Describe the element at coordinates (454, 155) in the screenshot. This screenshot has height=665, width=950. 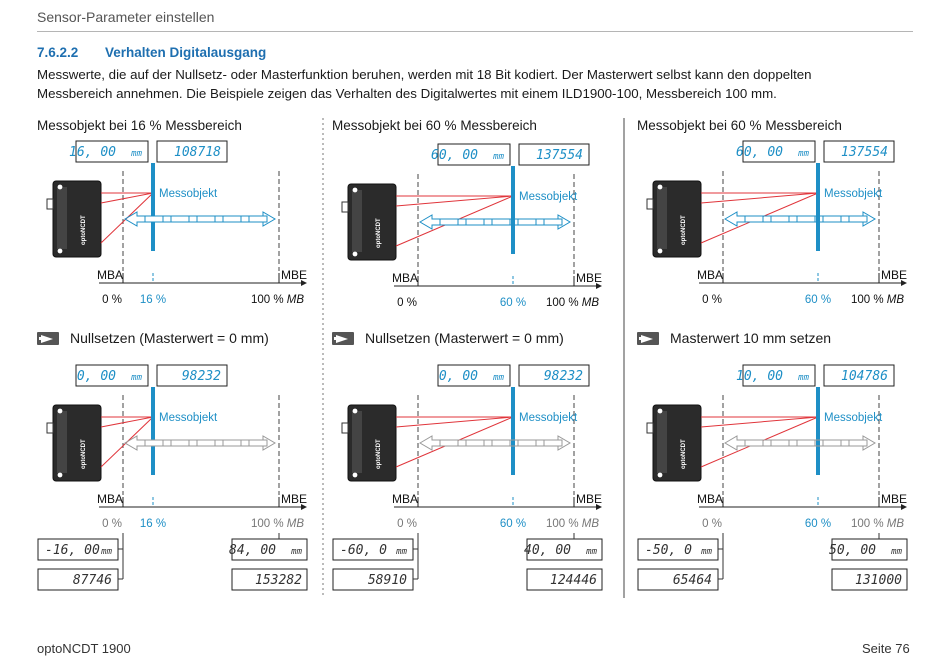
I see `column-2-display-top-mm-value: 60, 00` at that location.